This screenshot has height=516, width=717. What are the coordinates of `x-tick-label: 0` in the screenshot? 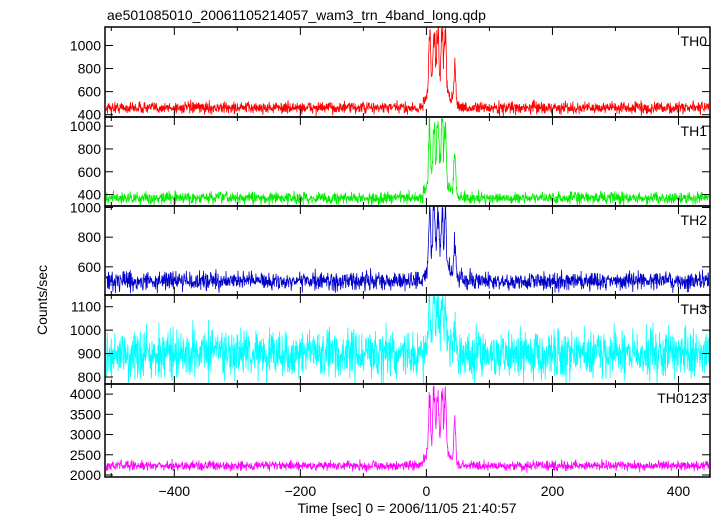 It's located at (427, 491).